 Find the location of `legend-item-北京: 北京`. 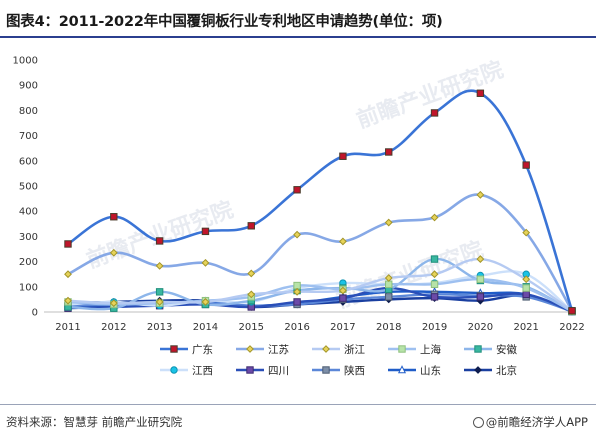

legend-item-北京: 北京 is located at coordinates (490, 370).